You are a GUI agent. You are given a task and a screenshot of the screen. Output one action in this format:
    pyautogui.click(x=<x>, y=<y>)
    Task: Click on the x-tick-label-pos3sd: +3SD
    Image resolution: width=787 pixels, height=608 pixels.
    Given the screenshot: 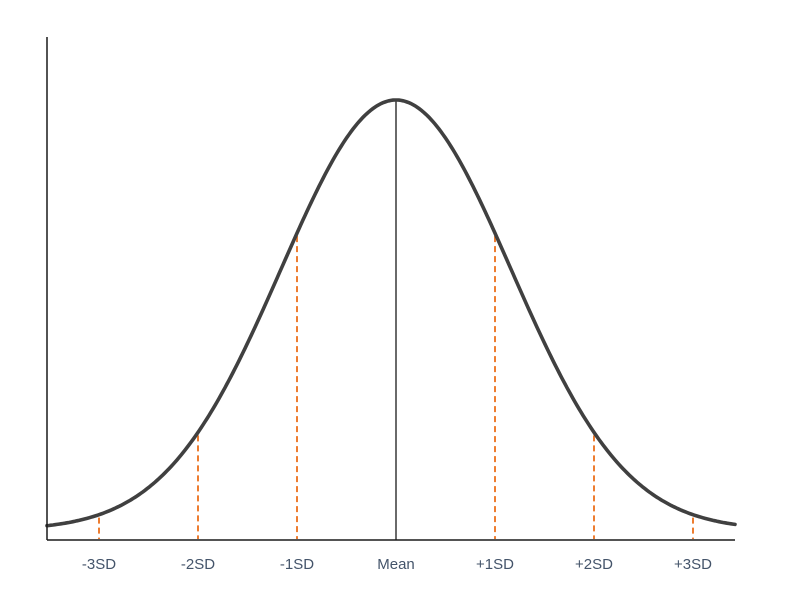 What is the action you would take?
    pyautogui.click(x=693, y=564)
    